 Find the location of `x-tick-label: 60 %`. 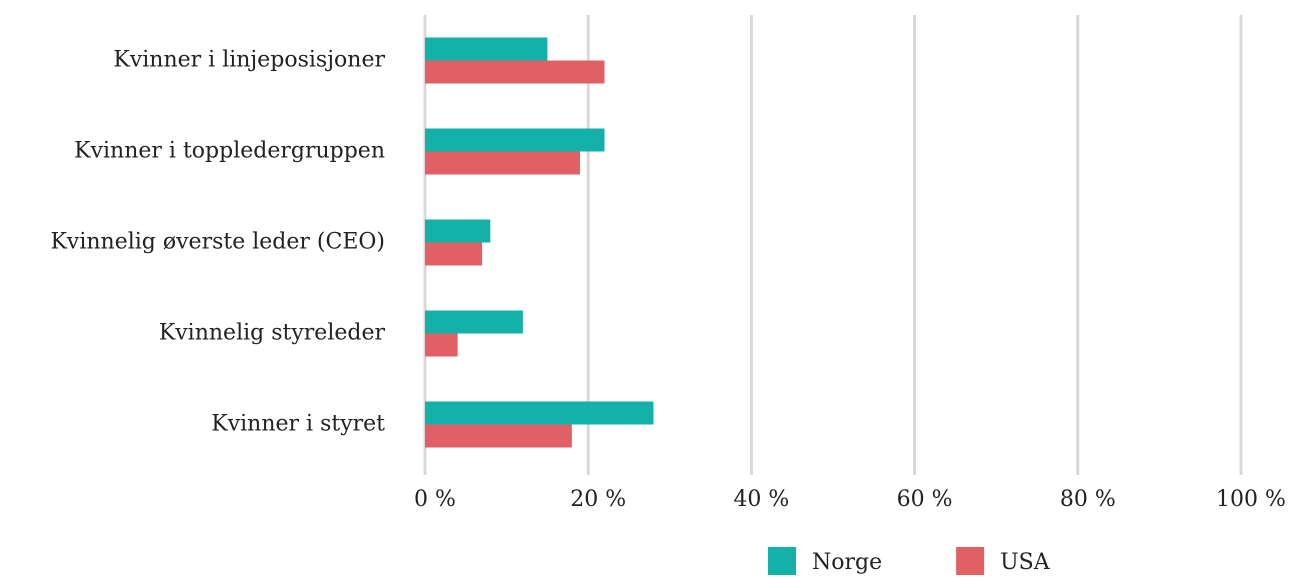

x-tick-label: 60 % is located at coordinates (925, 499).